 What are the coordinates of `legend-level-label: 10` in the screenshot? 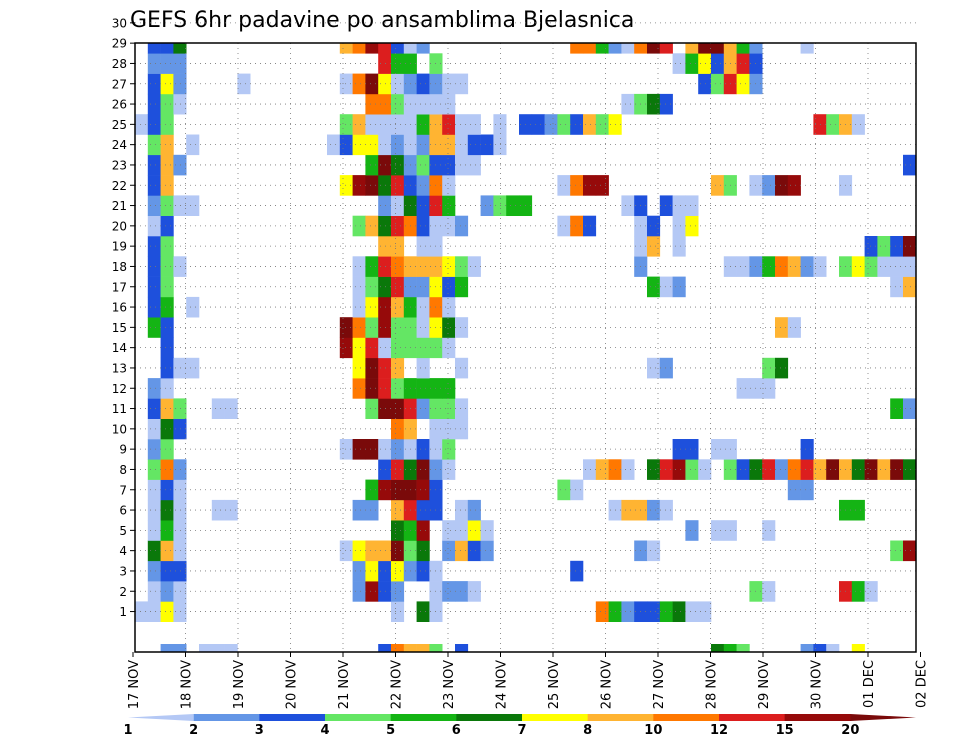 It's located at (653, 730).